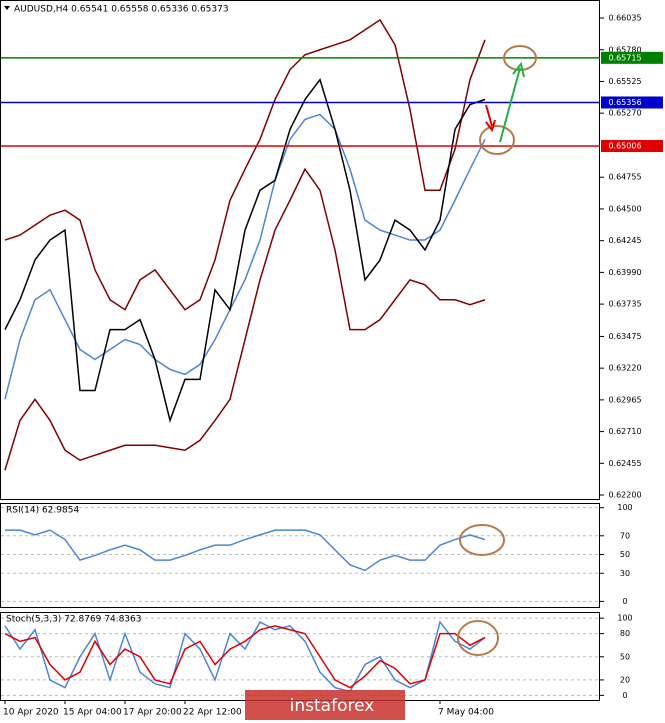  What do you see at coordinates (466, 713) in the screenshot?
I see `x-tick-label: 7 May 04:00` at bounding box center [466, 713].